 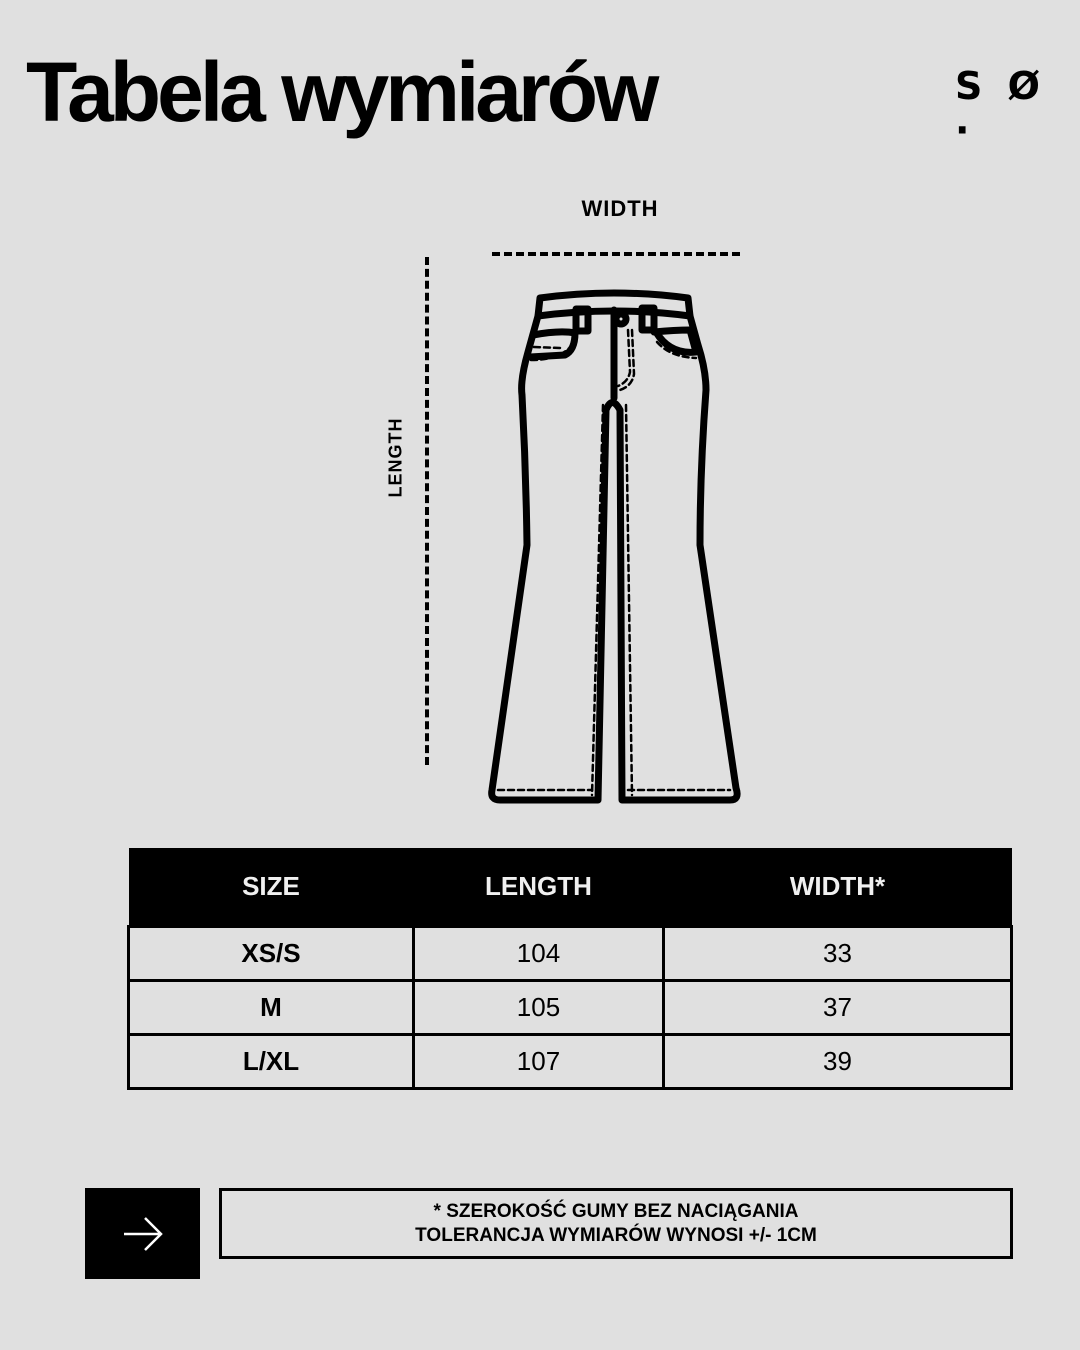 I want to click on column-header-width: WIDTH*, so click(x=837, y=887).